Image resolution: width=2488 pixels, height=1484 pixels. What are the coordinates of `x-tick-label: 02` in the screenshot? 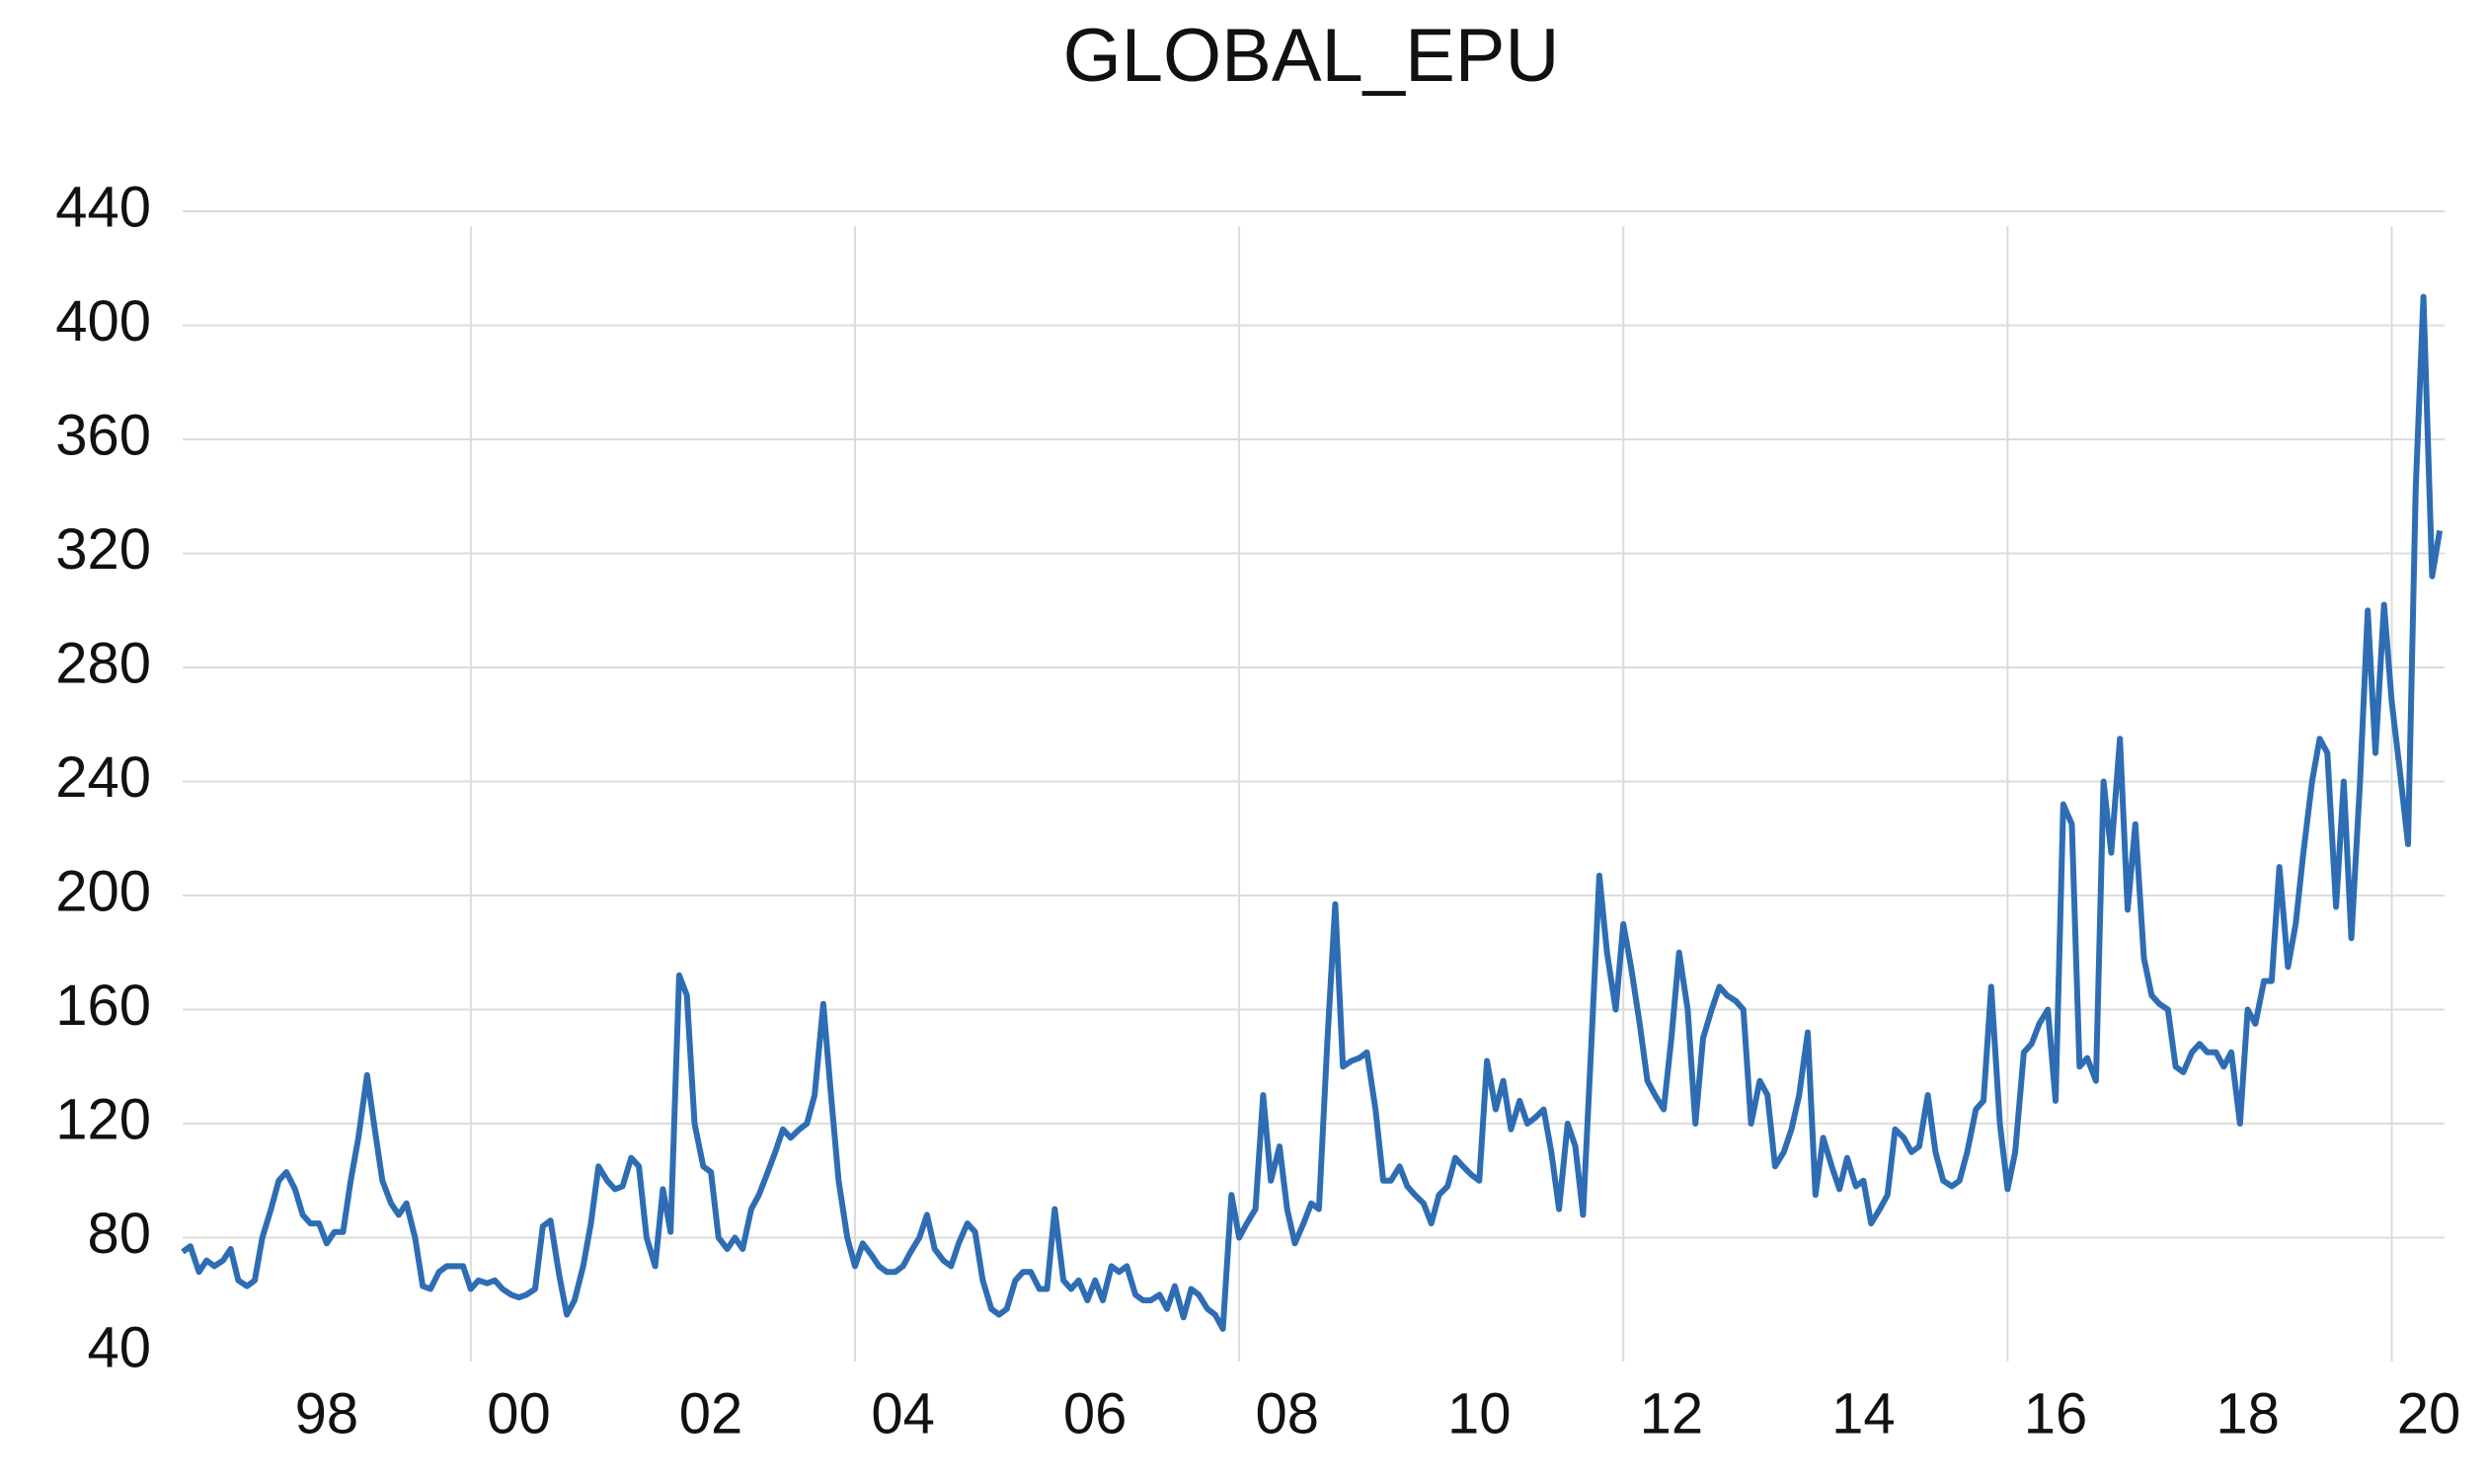 It's located at (711, 1413).